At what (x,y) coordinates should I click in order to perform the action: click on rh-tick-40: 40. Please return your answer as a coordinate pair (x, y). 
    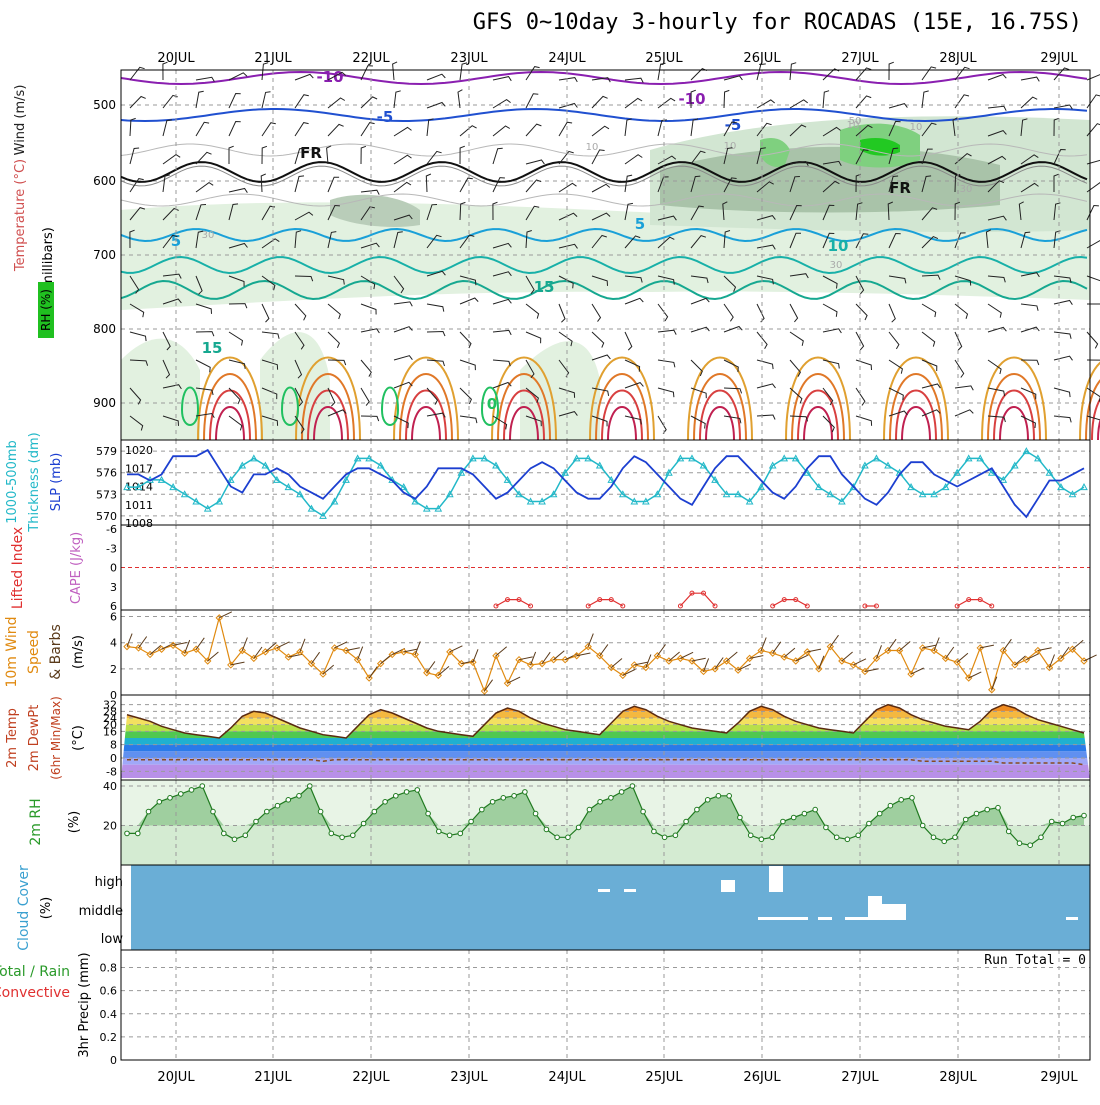
    Looking at the image, I should click on (110, 786).